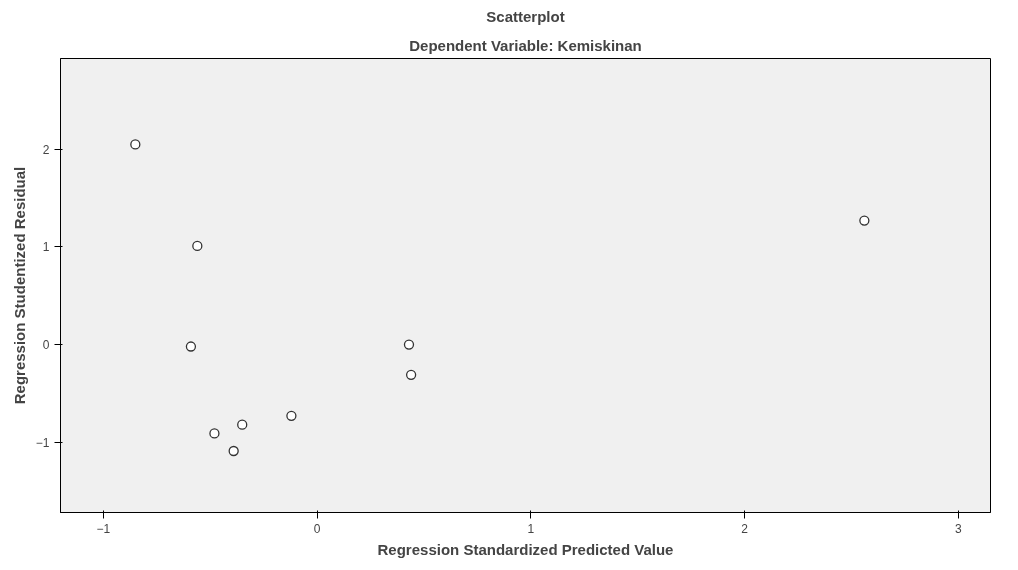 The height and width of the screenshot is (570, 1018). What do you see at coordinates (317, 528) in the screenshot?
I see `x-tick-label: 0` at bounding box center [317, 528].